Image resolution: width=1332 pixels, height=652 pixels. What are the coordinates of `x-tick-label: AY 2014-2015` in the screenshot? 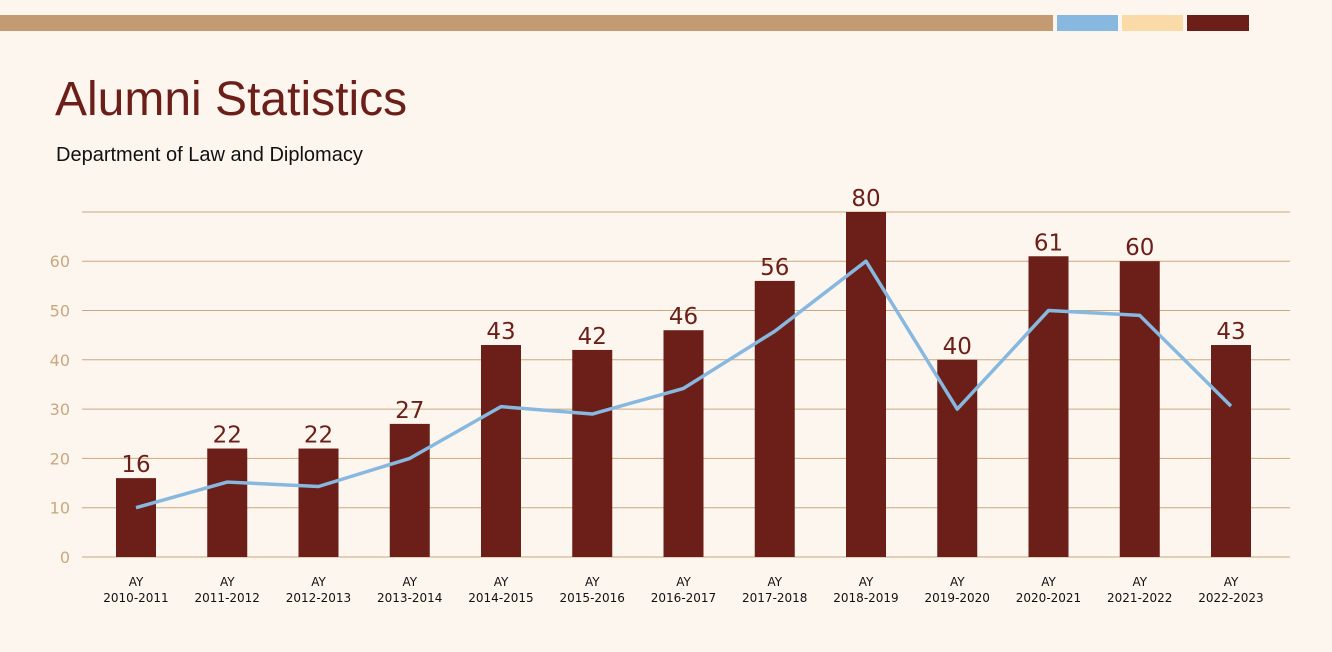 It's located at (500, 590).